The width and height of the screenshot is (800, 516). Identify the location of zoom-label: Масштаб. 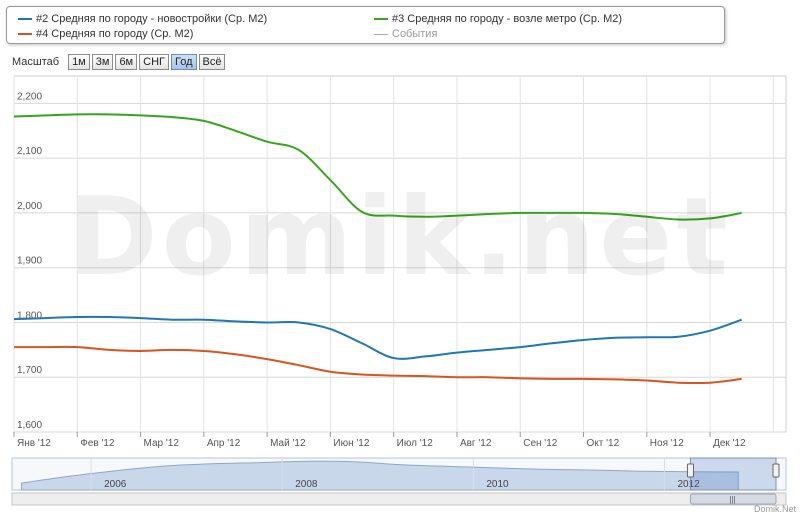
(36, 62).